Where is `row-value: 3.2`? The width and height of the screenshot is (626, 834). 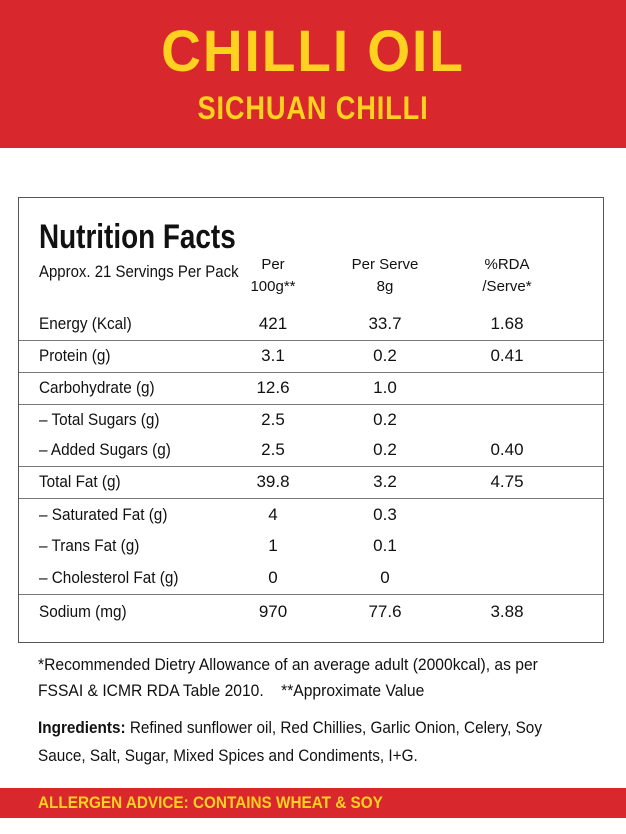
row-value: 3.2 is located at coordinates (385, 481).